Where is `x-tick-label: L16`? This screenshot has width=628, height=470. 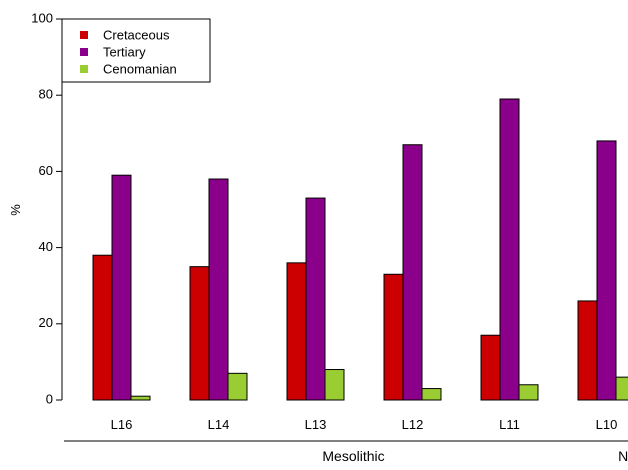 x-tick-label: L16 is located at coordinates (122, 424).